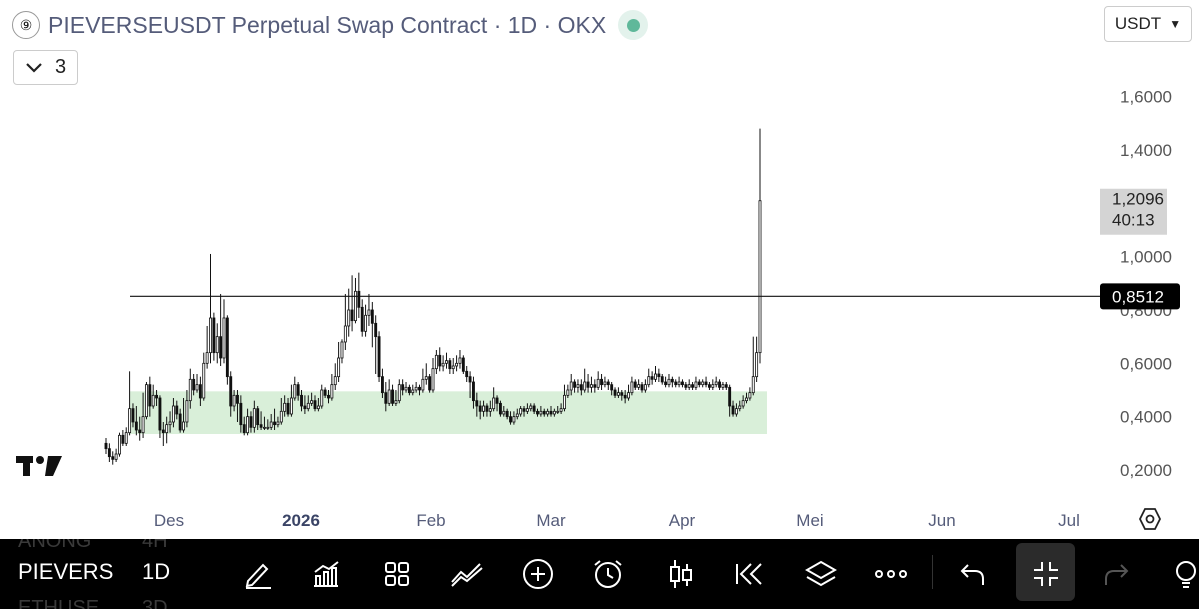  Describe the element at coordinates (973, 574) in the screenshot. I see `undo-icon` at that location.